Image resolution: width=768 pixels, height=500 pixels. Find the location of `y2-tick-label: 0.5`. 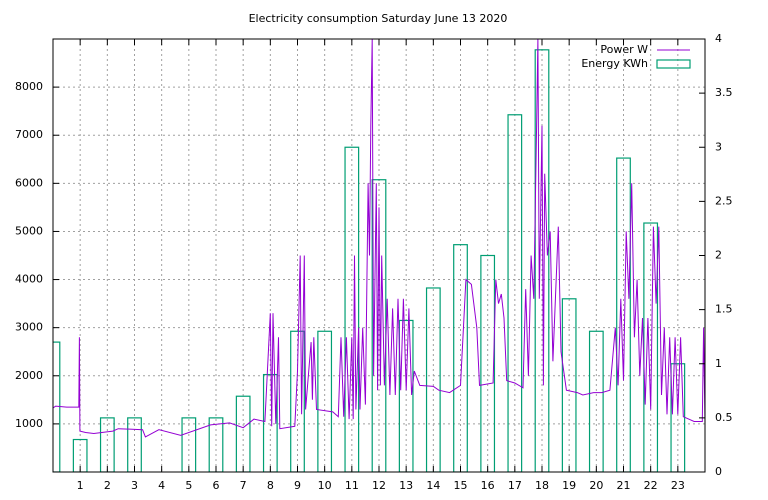

y2-tick-label: 0.5 is located at coordinates (724, 417).